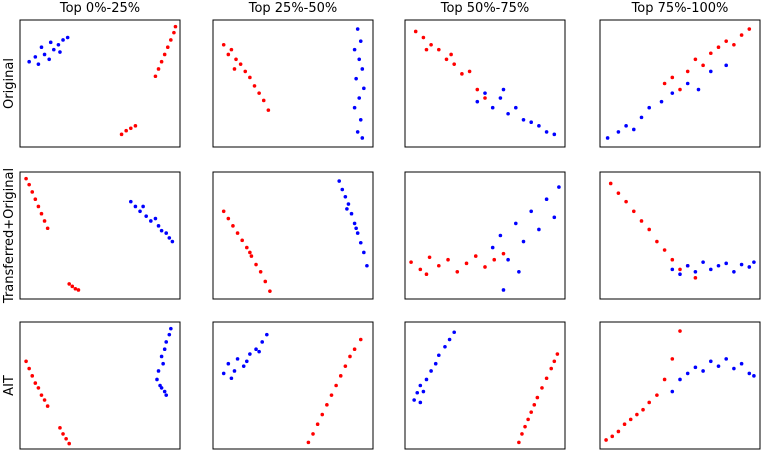 The width and height of the screenshot is (768, 462). I want to click on panel-title: Top 25%-50%, so click(293, 8).